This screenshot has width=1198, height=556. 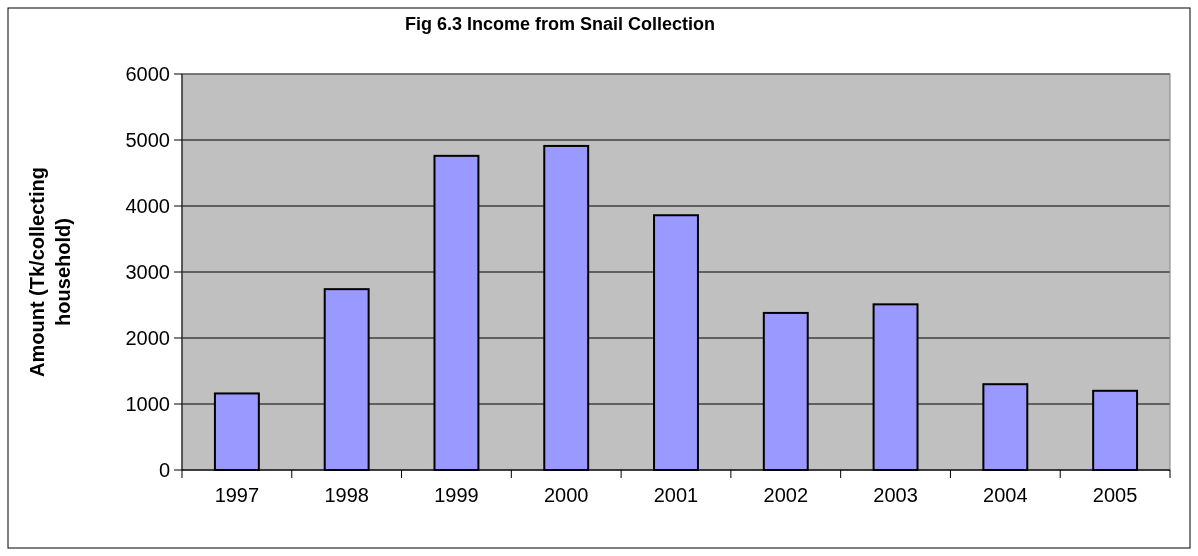 I want to click on chart-title: Fig 6.3 Income from Snail Collection, so click(x=560, y=24).